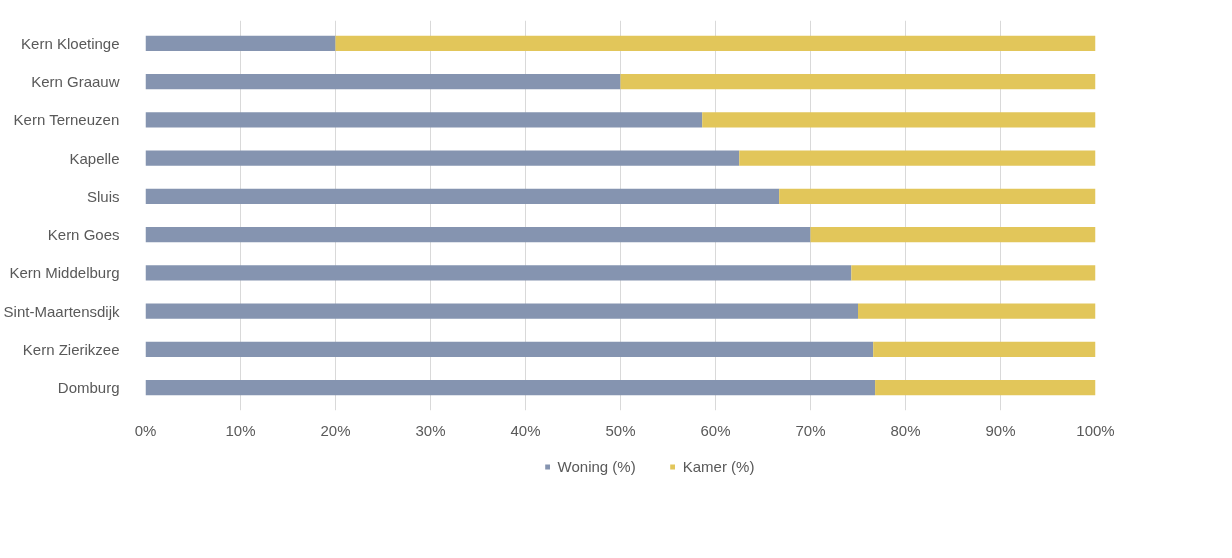 Image resolution: width=1232 pixels, height=558 pixels. What do you see at coordinates (70, 43) in the screenshot?
I see `y-tick-label: Kern Kloetinge` at bounding box center [70, 43].